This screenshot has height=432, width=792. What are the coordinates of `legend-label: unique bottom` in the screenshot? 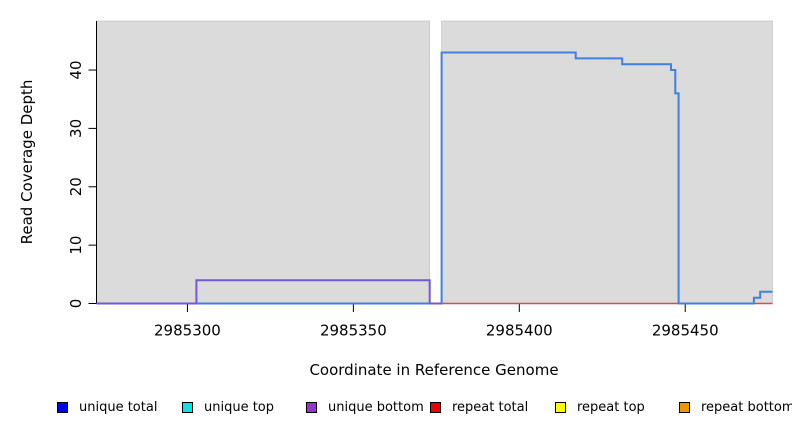 It's located at (376, 407).